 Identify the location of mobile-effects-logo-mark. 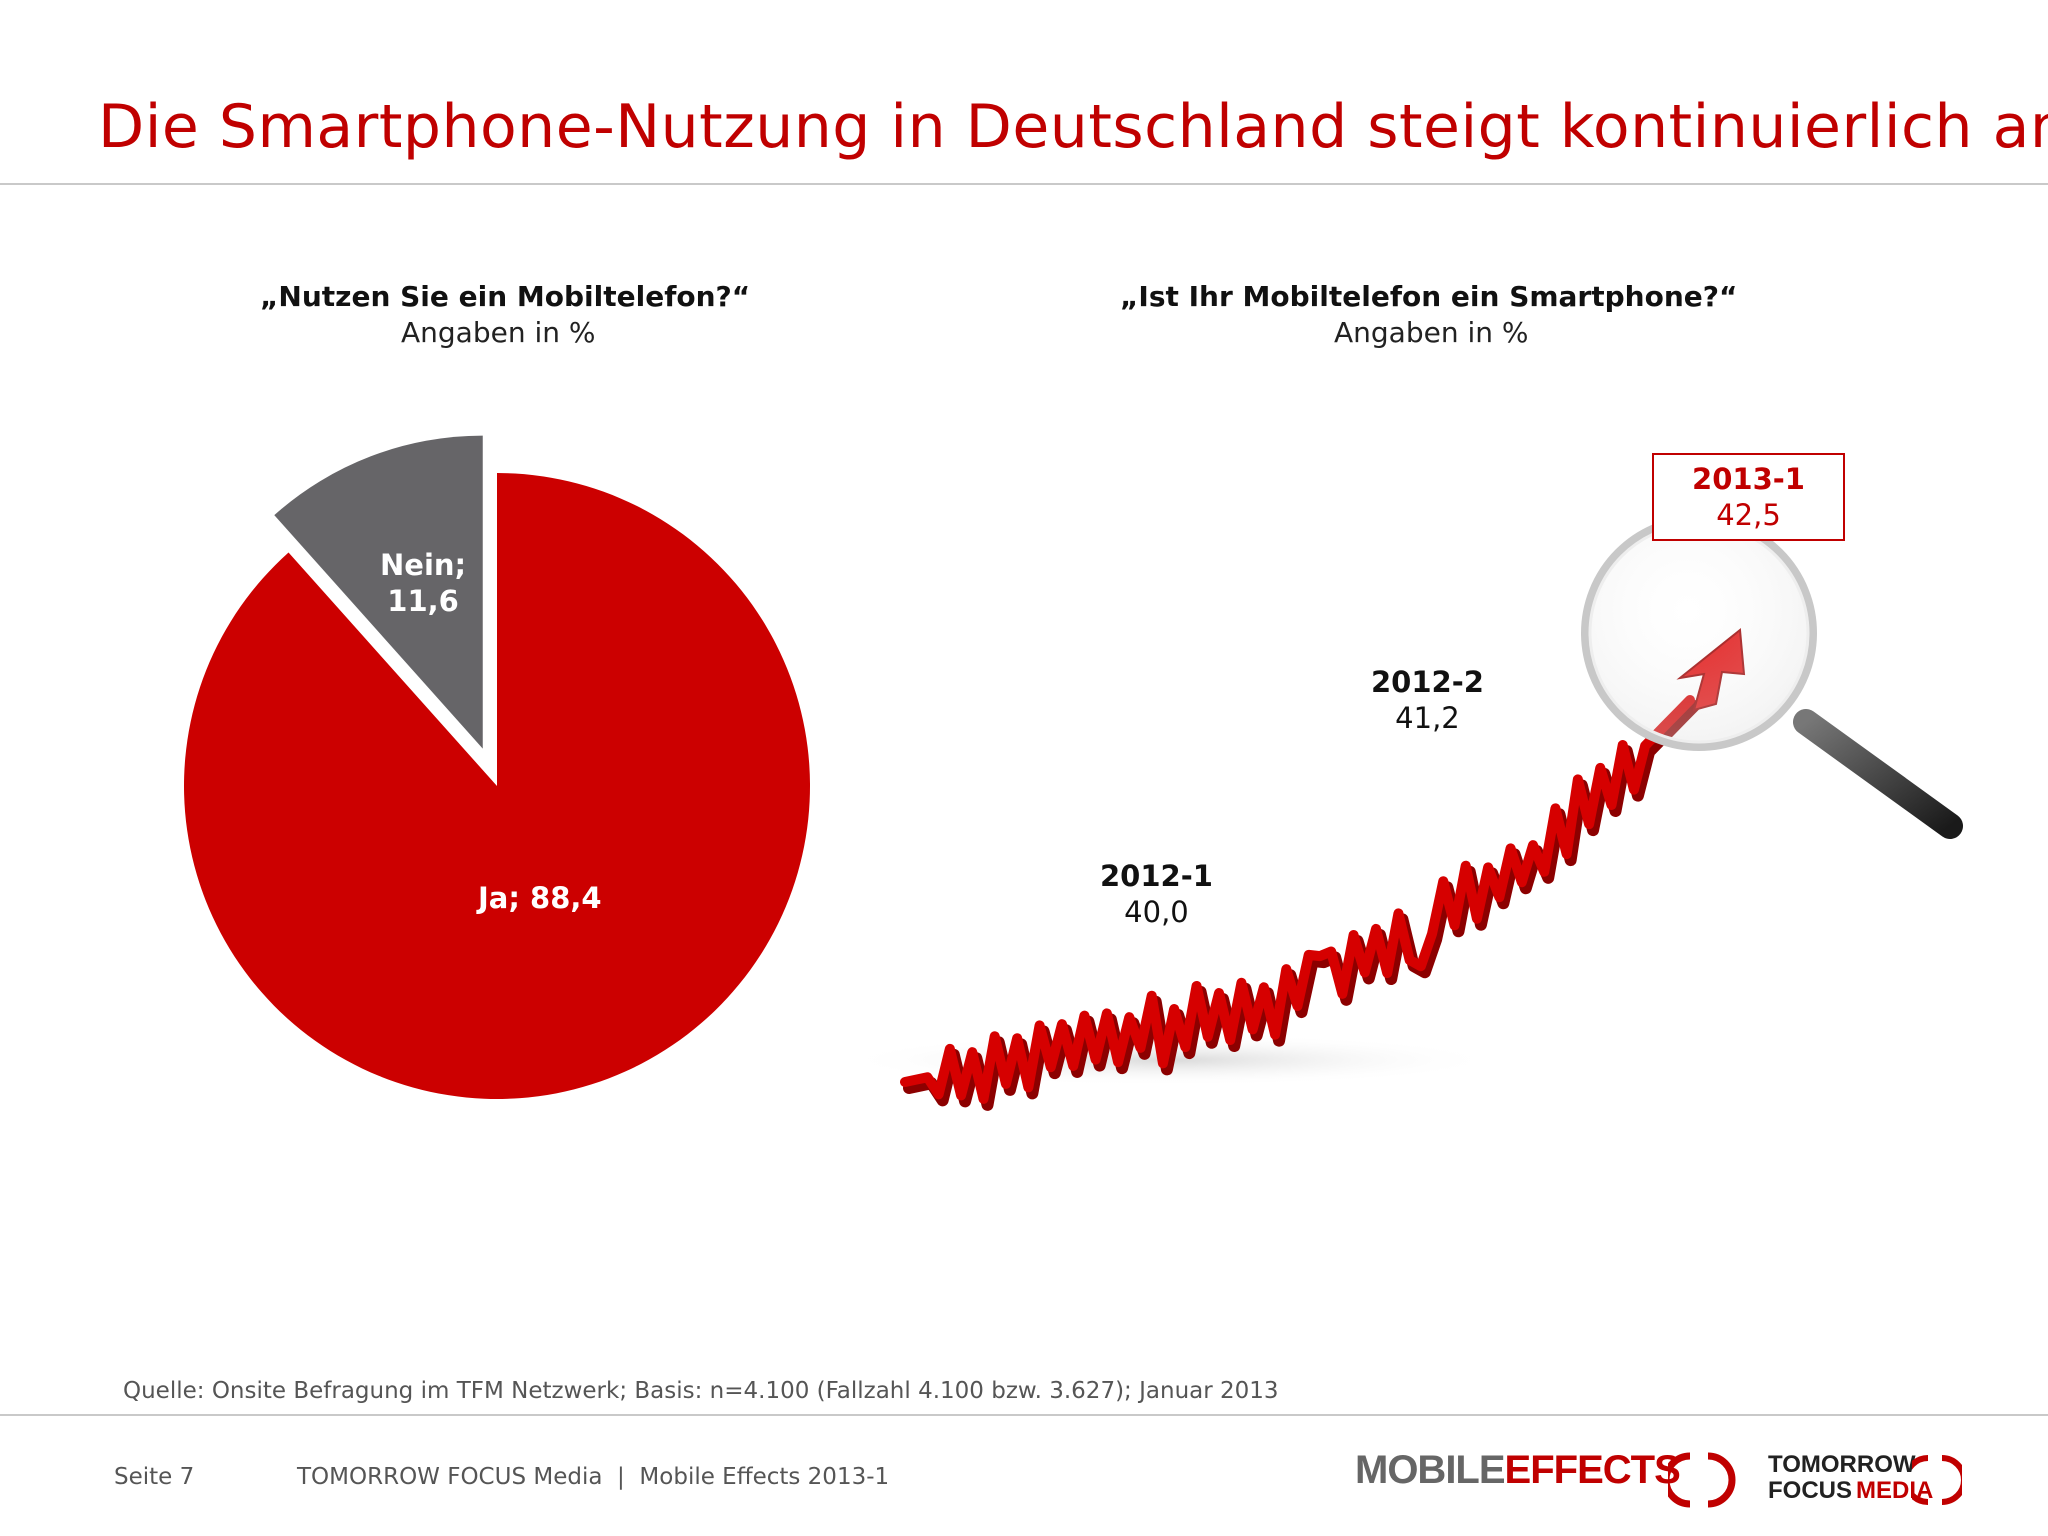
(1702, 1480).